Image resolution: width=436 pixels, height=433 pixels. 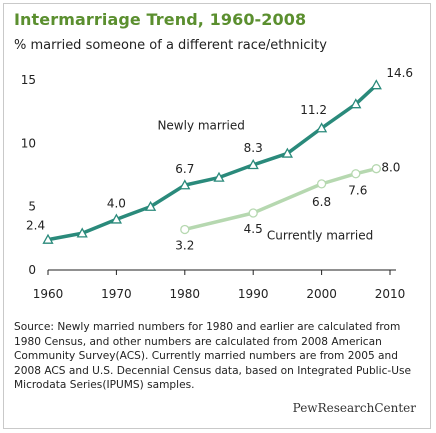 I want to click on data-label: 3.2, so click(x=184, y=245).